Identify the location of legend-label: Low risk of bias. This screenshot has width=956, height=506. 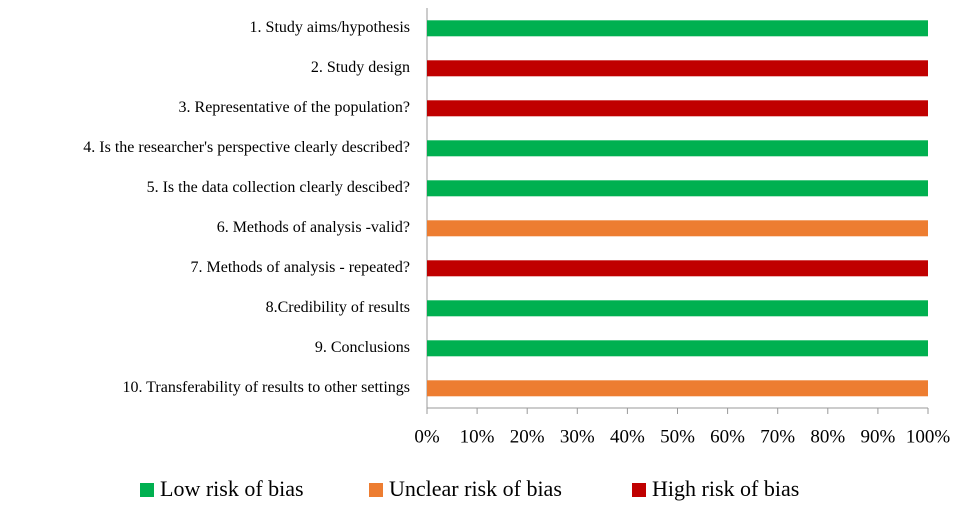
(232, 488).